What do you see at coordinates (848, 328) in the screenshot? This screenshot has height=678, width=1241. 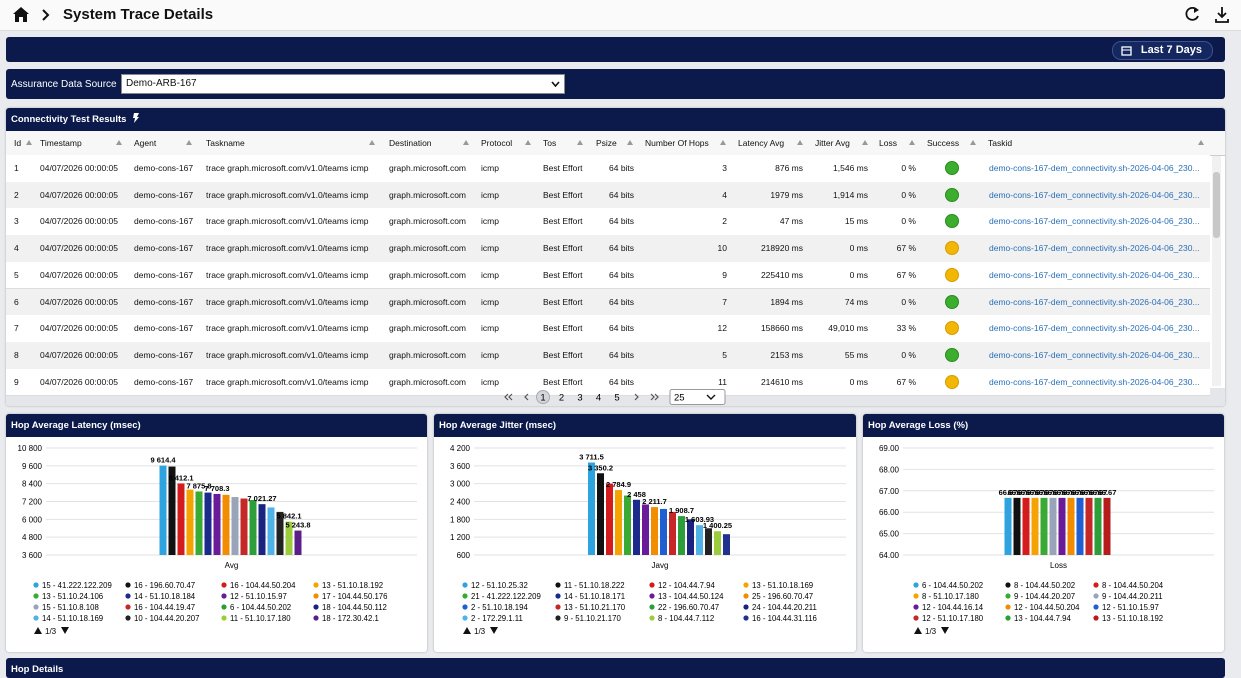 I see `table-cell: 49,010 ms` at bounding box center [848, 328].